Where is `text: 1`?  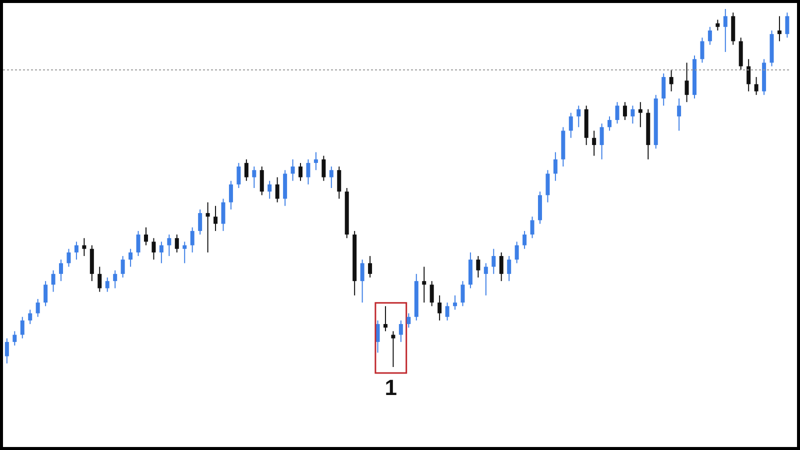 text: 1 is located at coordinates (391, 387).